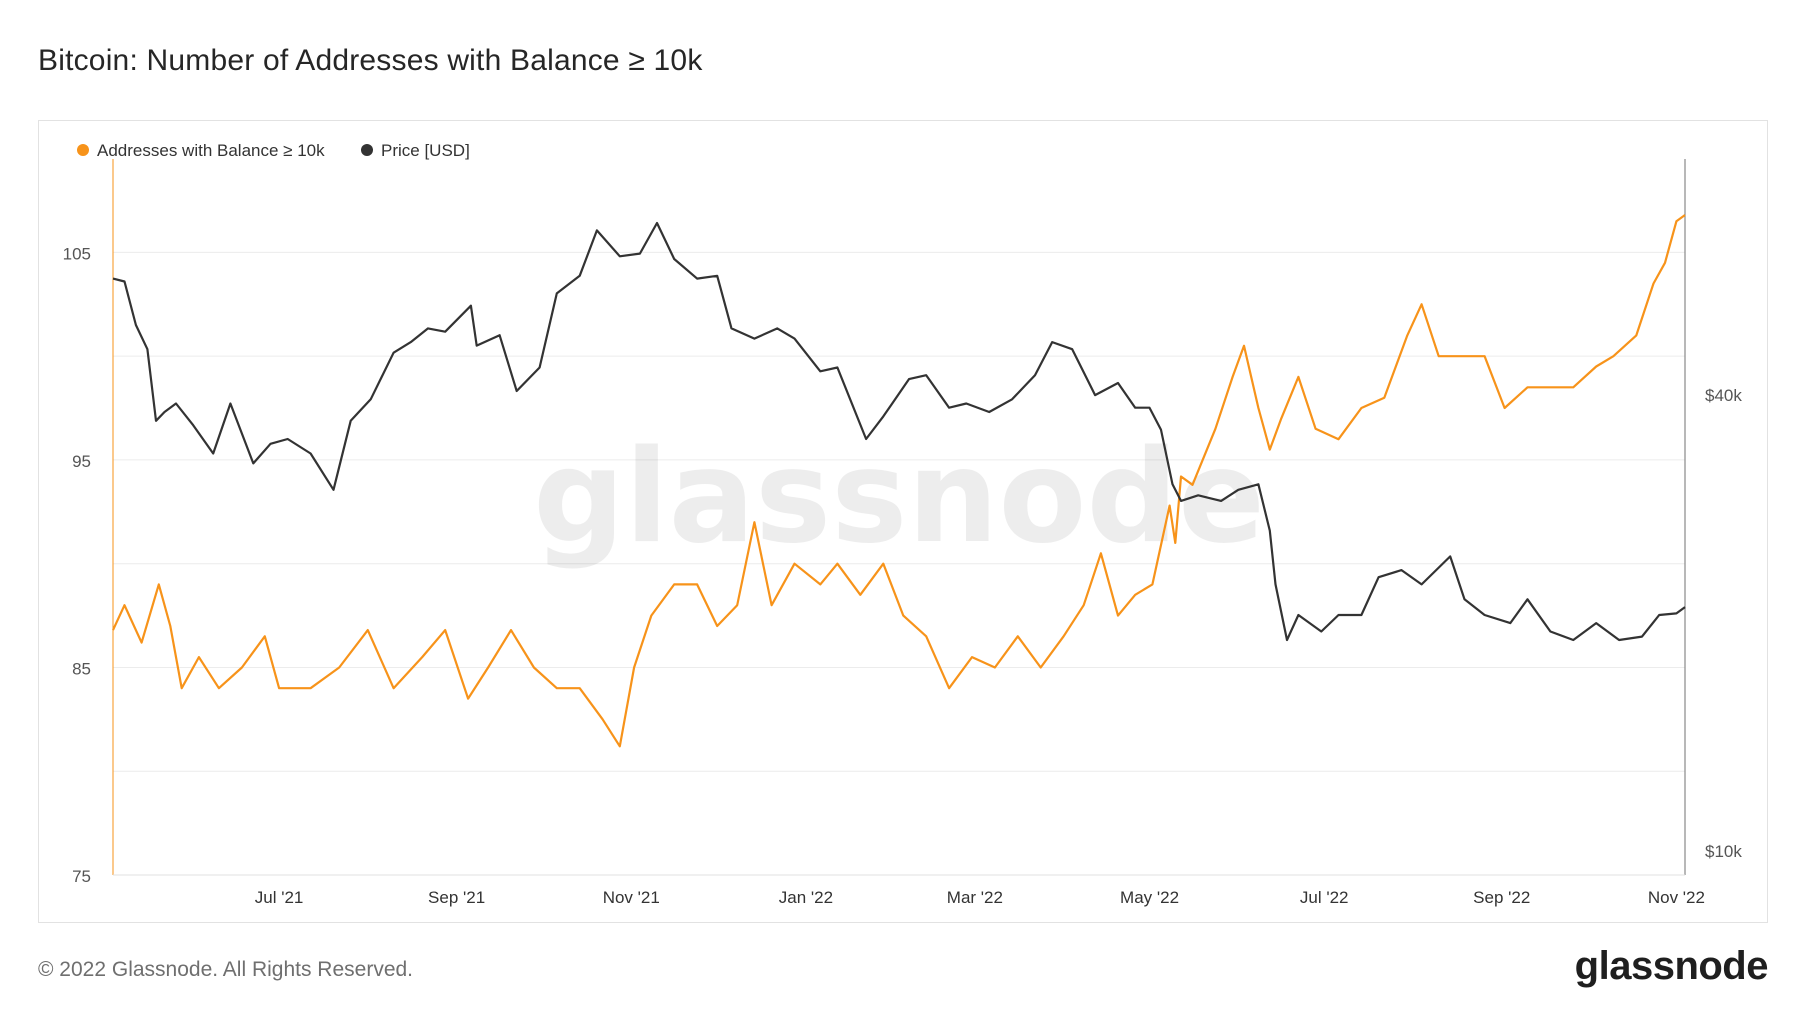  Describe the element at coordinates (631, 897) in the screenshot. I see `x-tick-label: Nov '21` at that location.